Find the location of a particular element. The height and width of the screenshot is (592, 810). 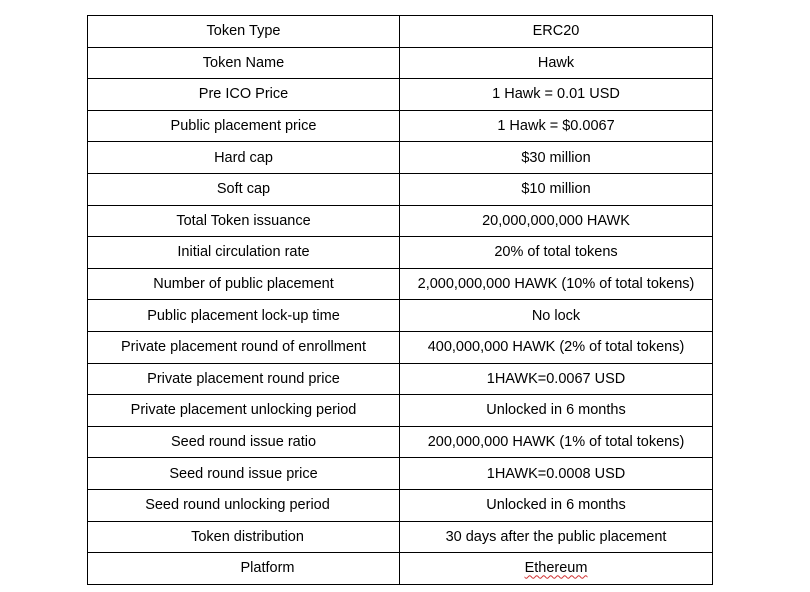

row-value-cell: 1HAWK=0.0067 USD is located at coordinates (556, 379).